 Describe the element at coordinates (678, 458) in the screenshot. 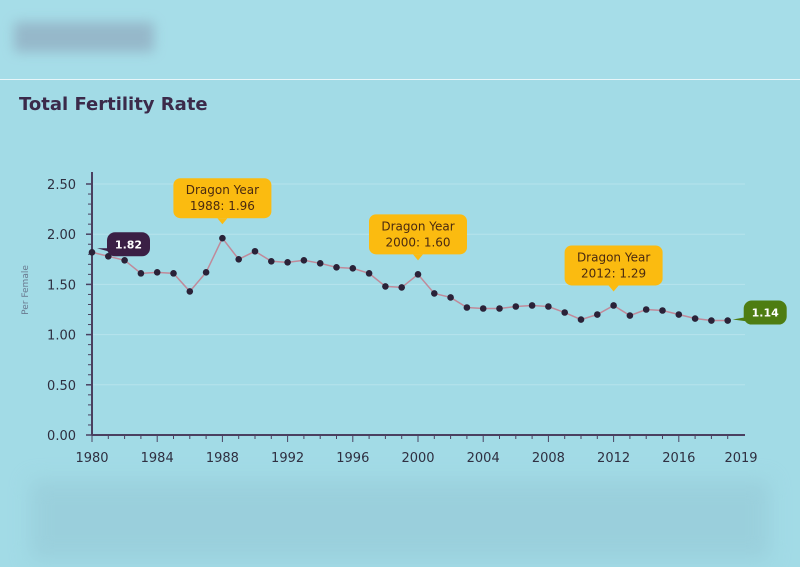

I see `x-tick-label: 2016` at that location.